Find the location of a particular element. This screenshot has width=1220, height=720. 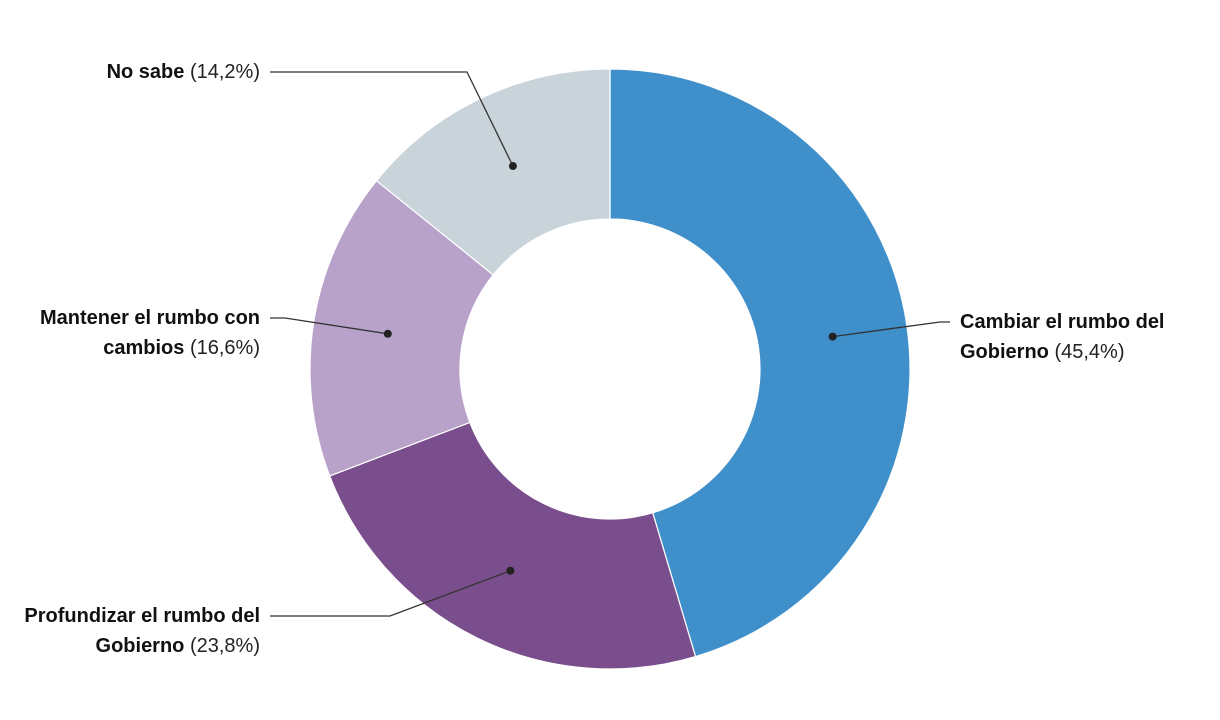

slice-label: No sabe (14,2%) is located at coordinates (137, 72).